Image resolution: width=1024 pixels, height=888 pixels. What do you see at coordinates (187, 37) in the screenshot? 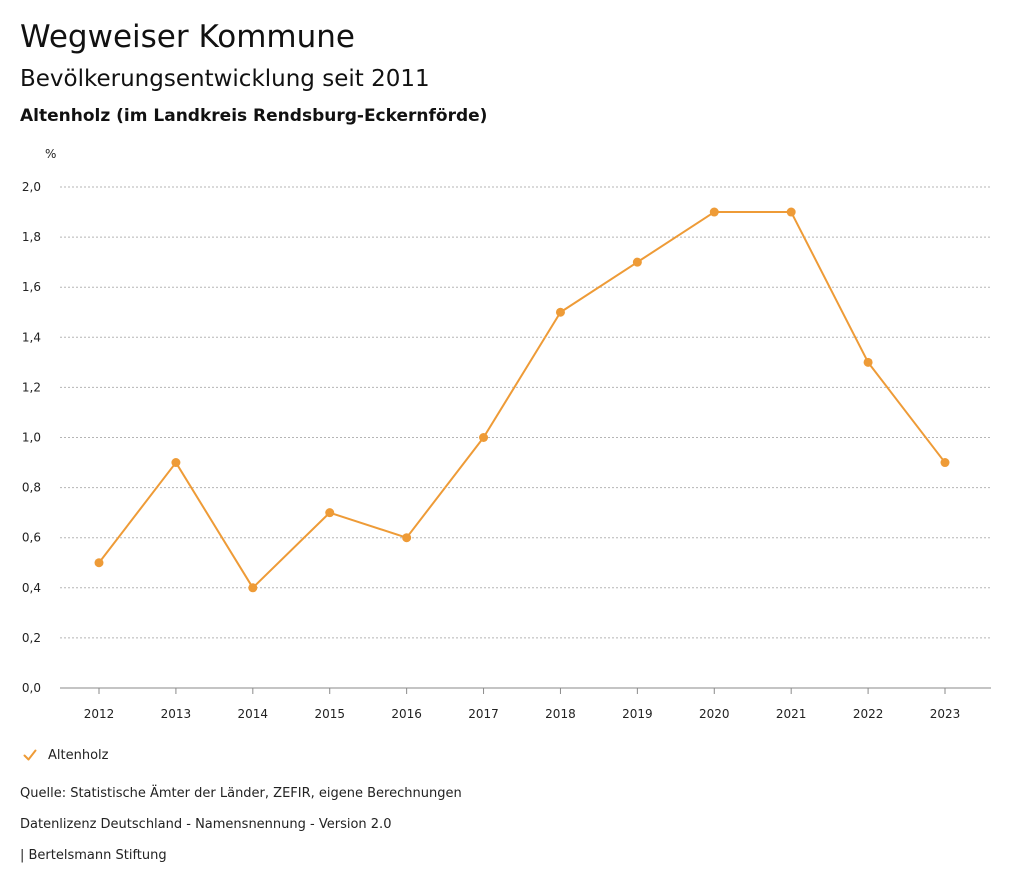
I see `page-title: Wegweiser Kommune` at bounding box center [187, 37].